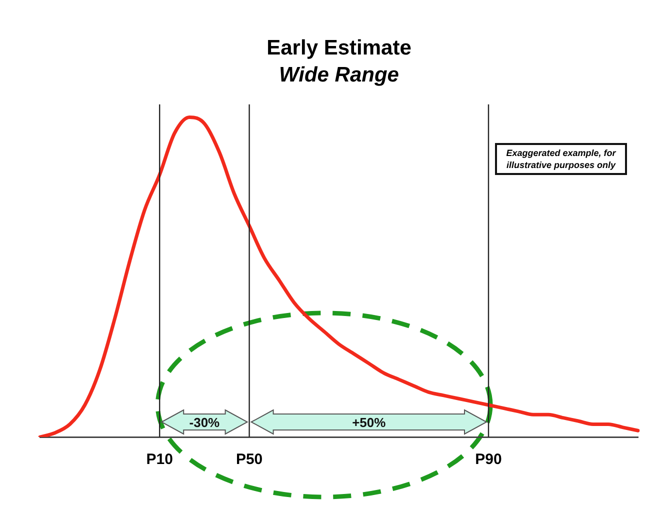 This screenshot has width=663, height=523. I want to click on chart-subtitle: Wide Range, so click(339, 75).